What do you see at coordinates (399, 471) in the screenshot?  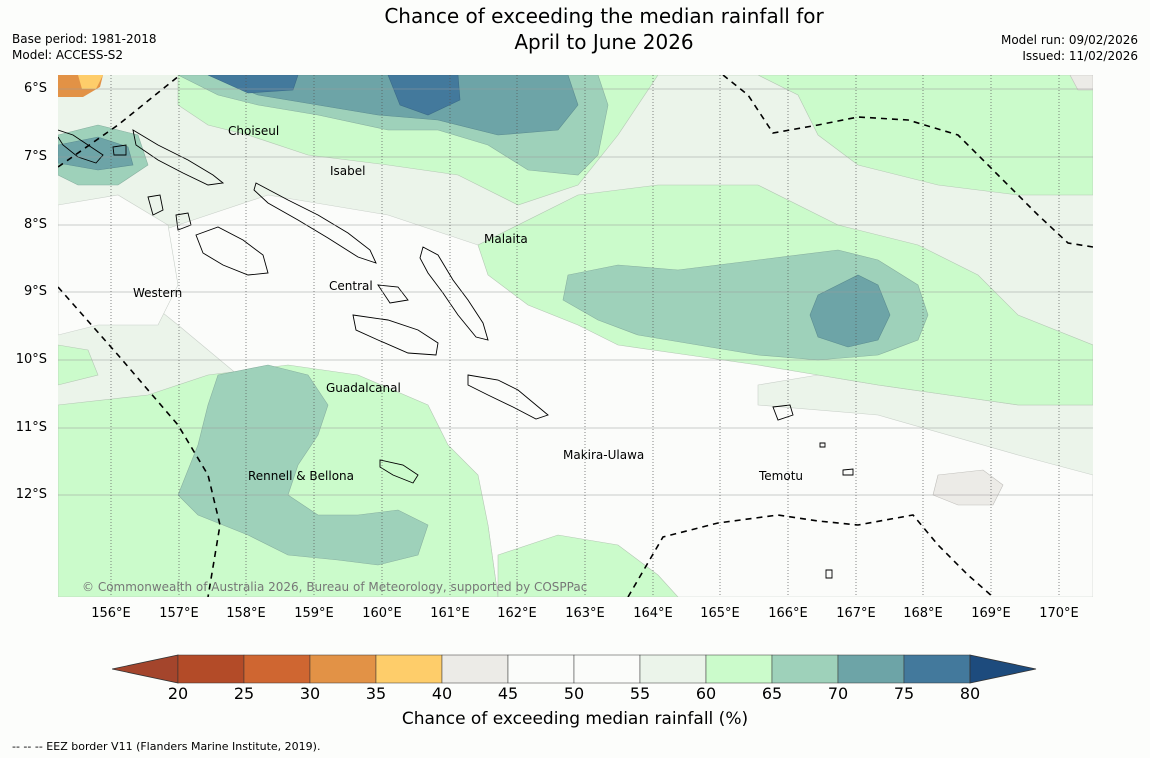 I see `rennell-island` at bounding box center [399, 471].